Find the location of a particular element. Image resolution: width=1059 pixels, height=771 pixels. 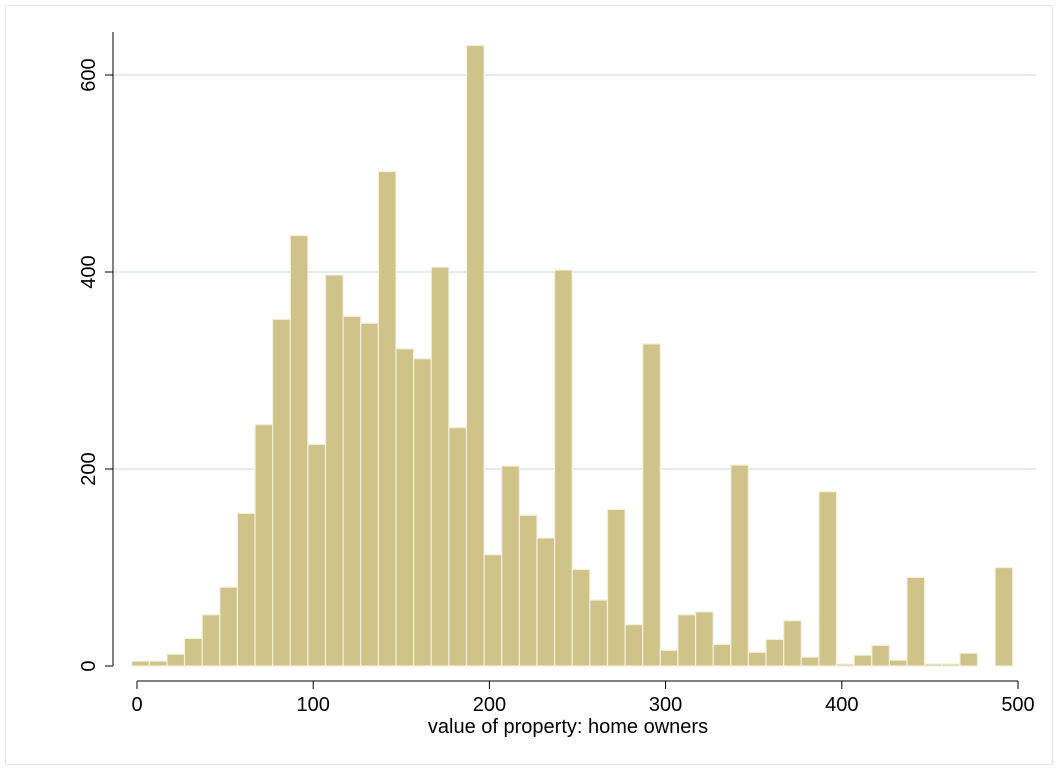

y-tick-label: 0 is located at coordinates (89, 665).